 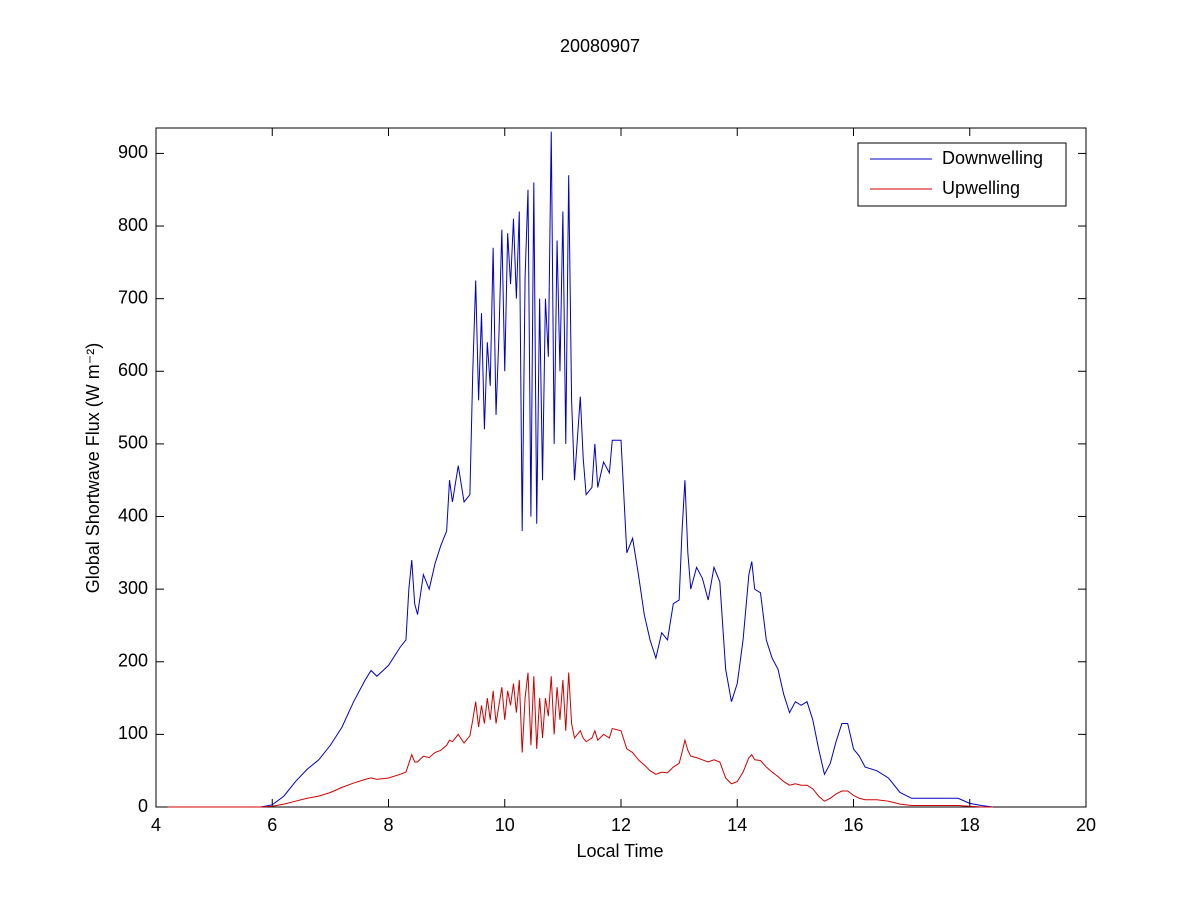 I want to click on chart-title: 20080907, so click(x=600, y=46).